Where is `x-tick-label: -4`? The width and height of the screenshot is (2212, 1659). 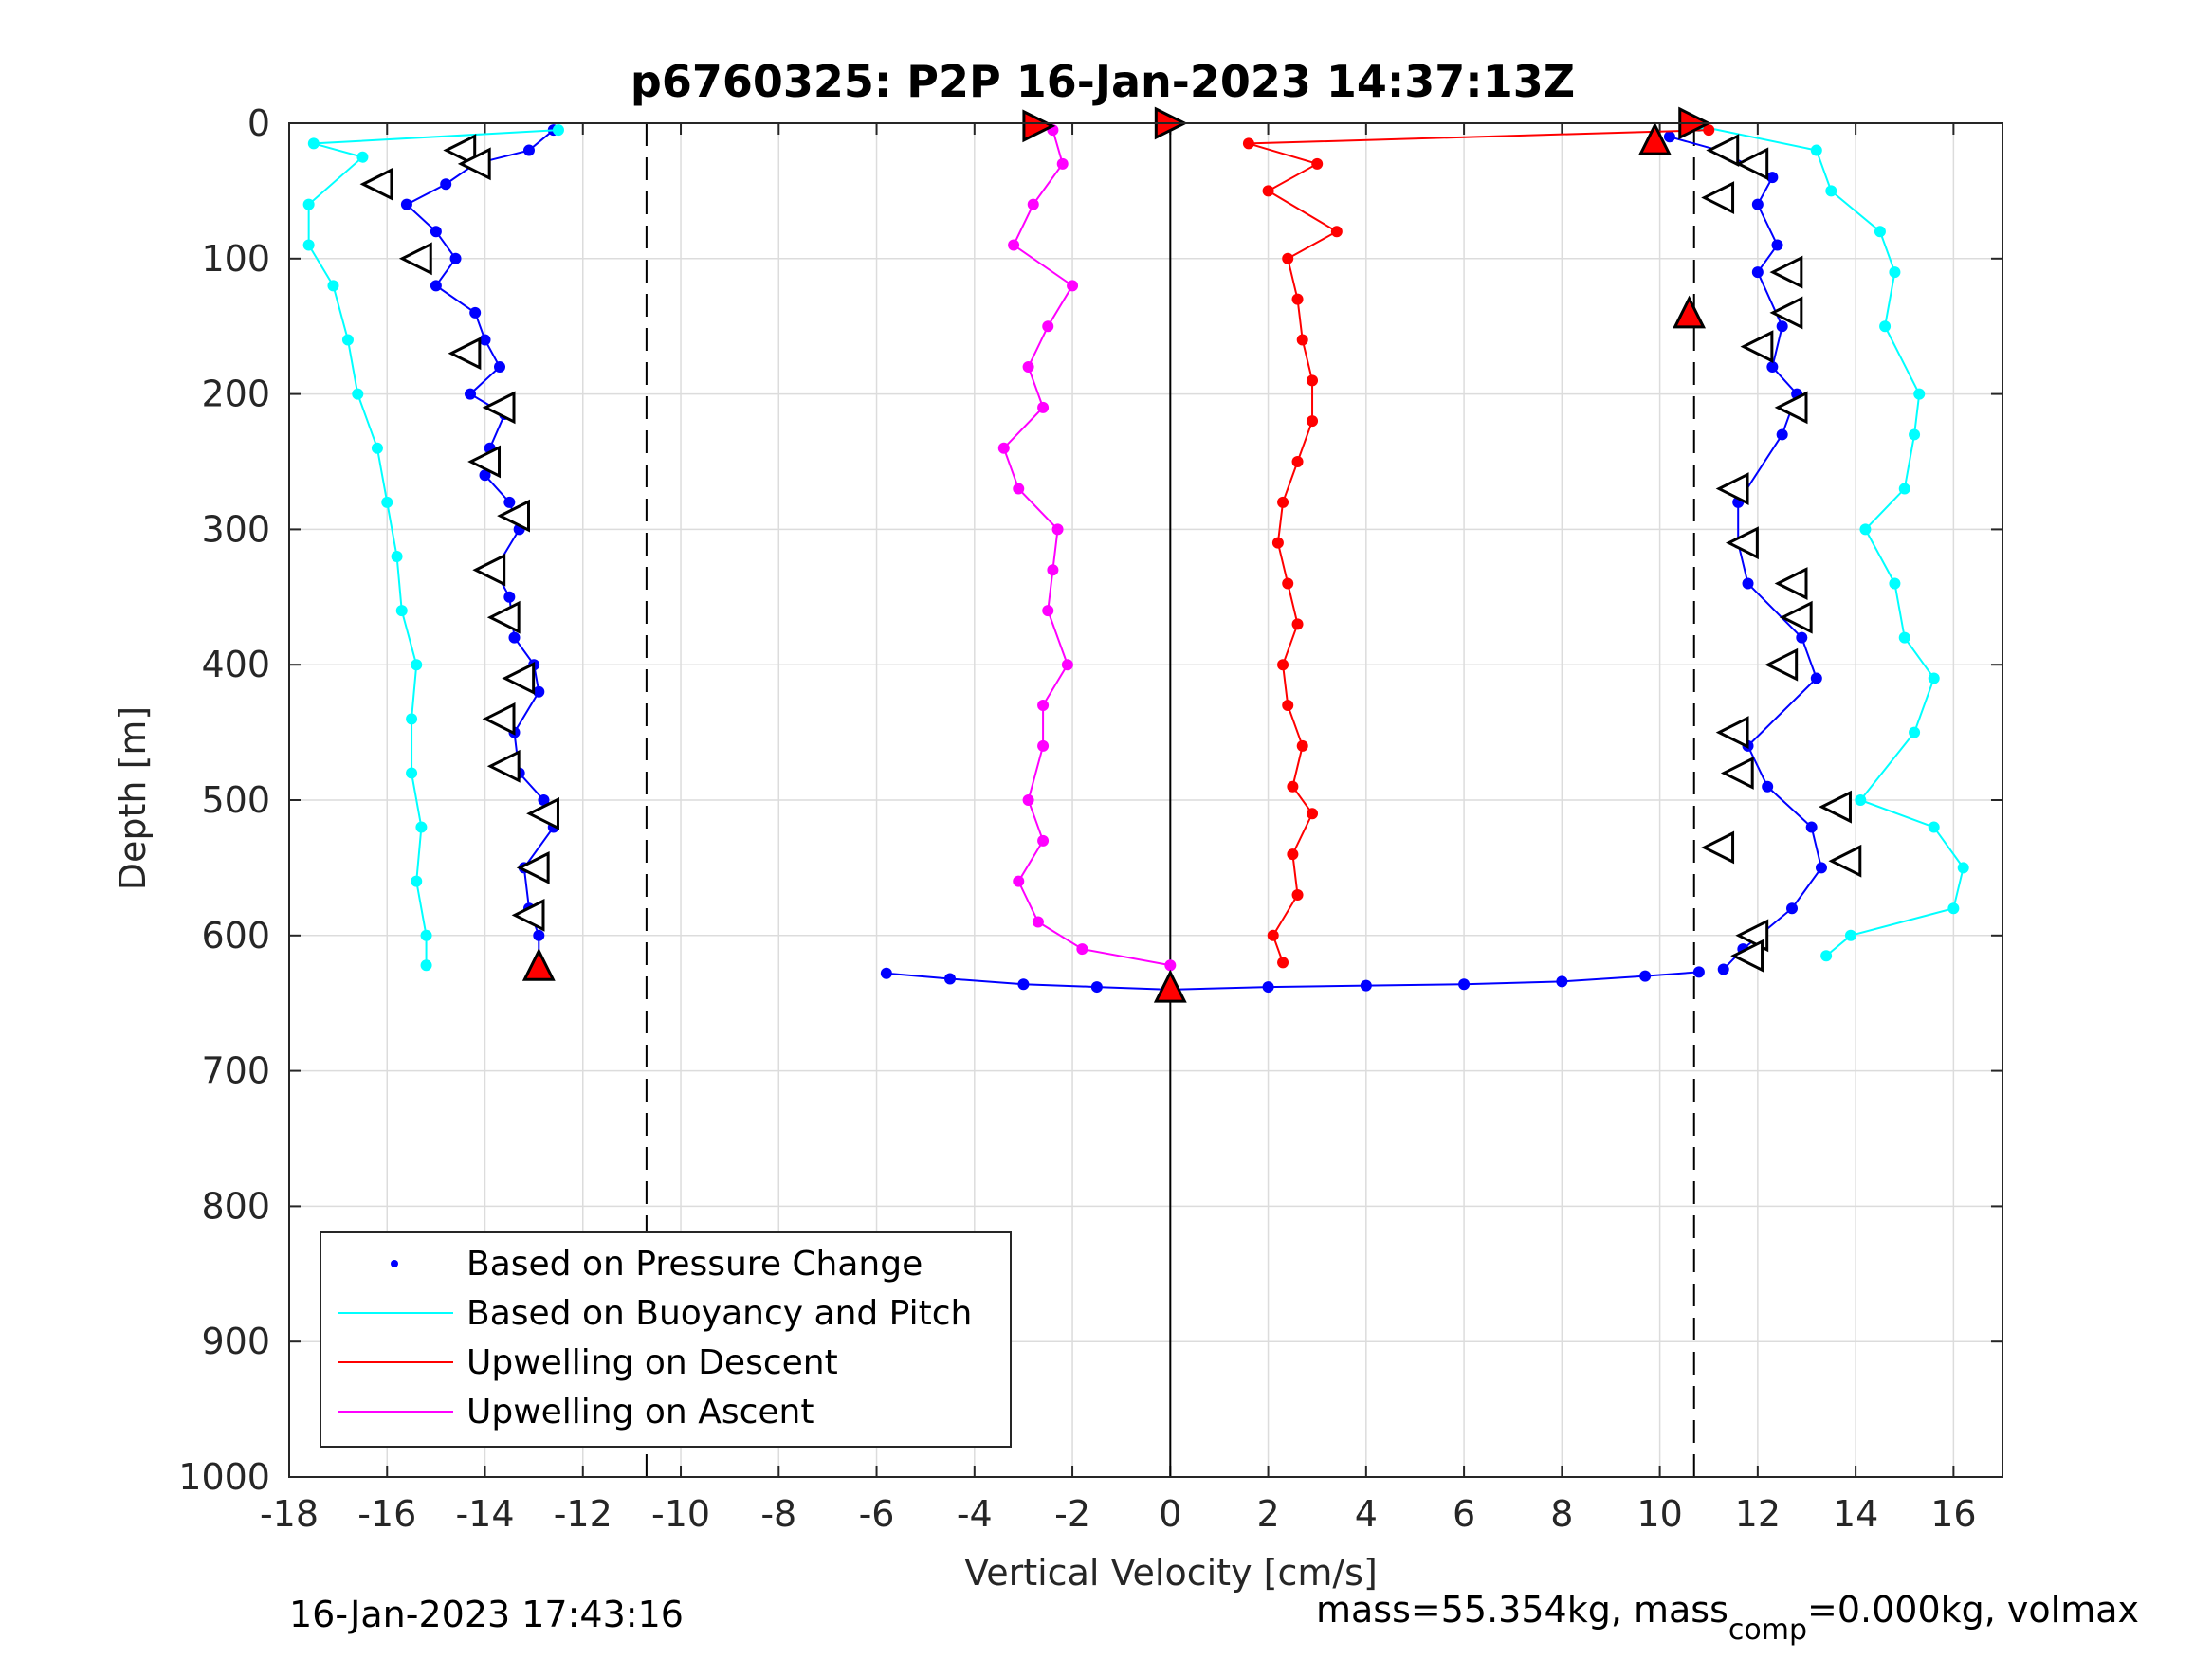 x-tick-label: -4 is located at coordinates (975, 1514).